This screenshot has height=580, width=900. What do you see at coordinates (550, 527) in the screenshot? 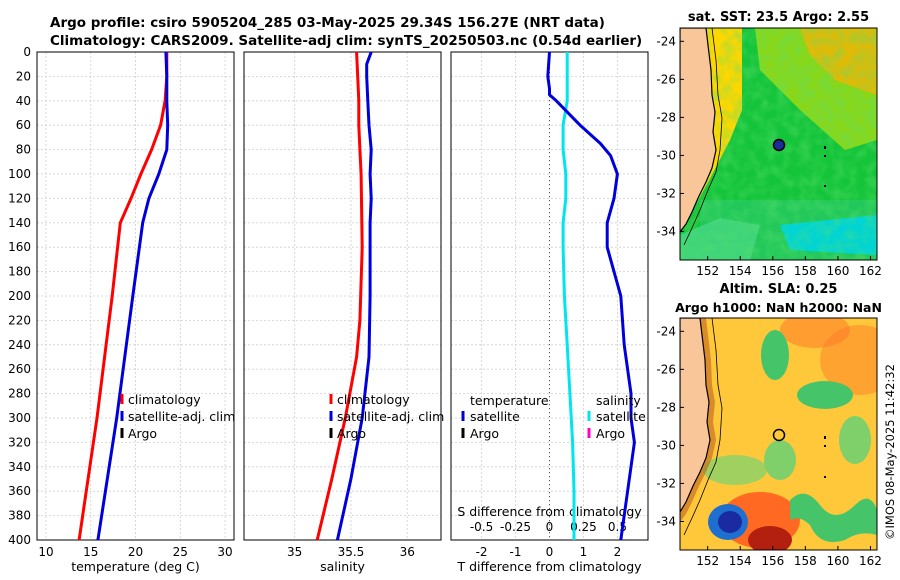
I see `s-tick-label: 0` at bounding box center [550, 527].